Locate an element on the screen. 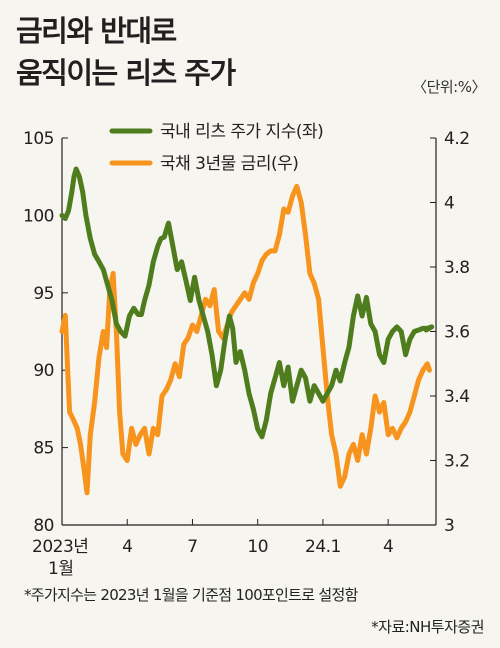  y-right-tick-label: 4 is located at coordinates (449, 204).